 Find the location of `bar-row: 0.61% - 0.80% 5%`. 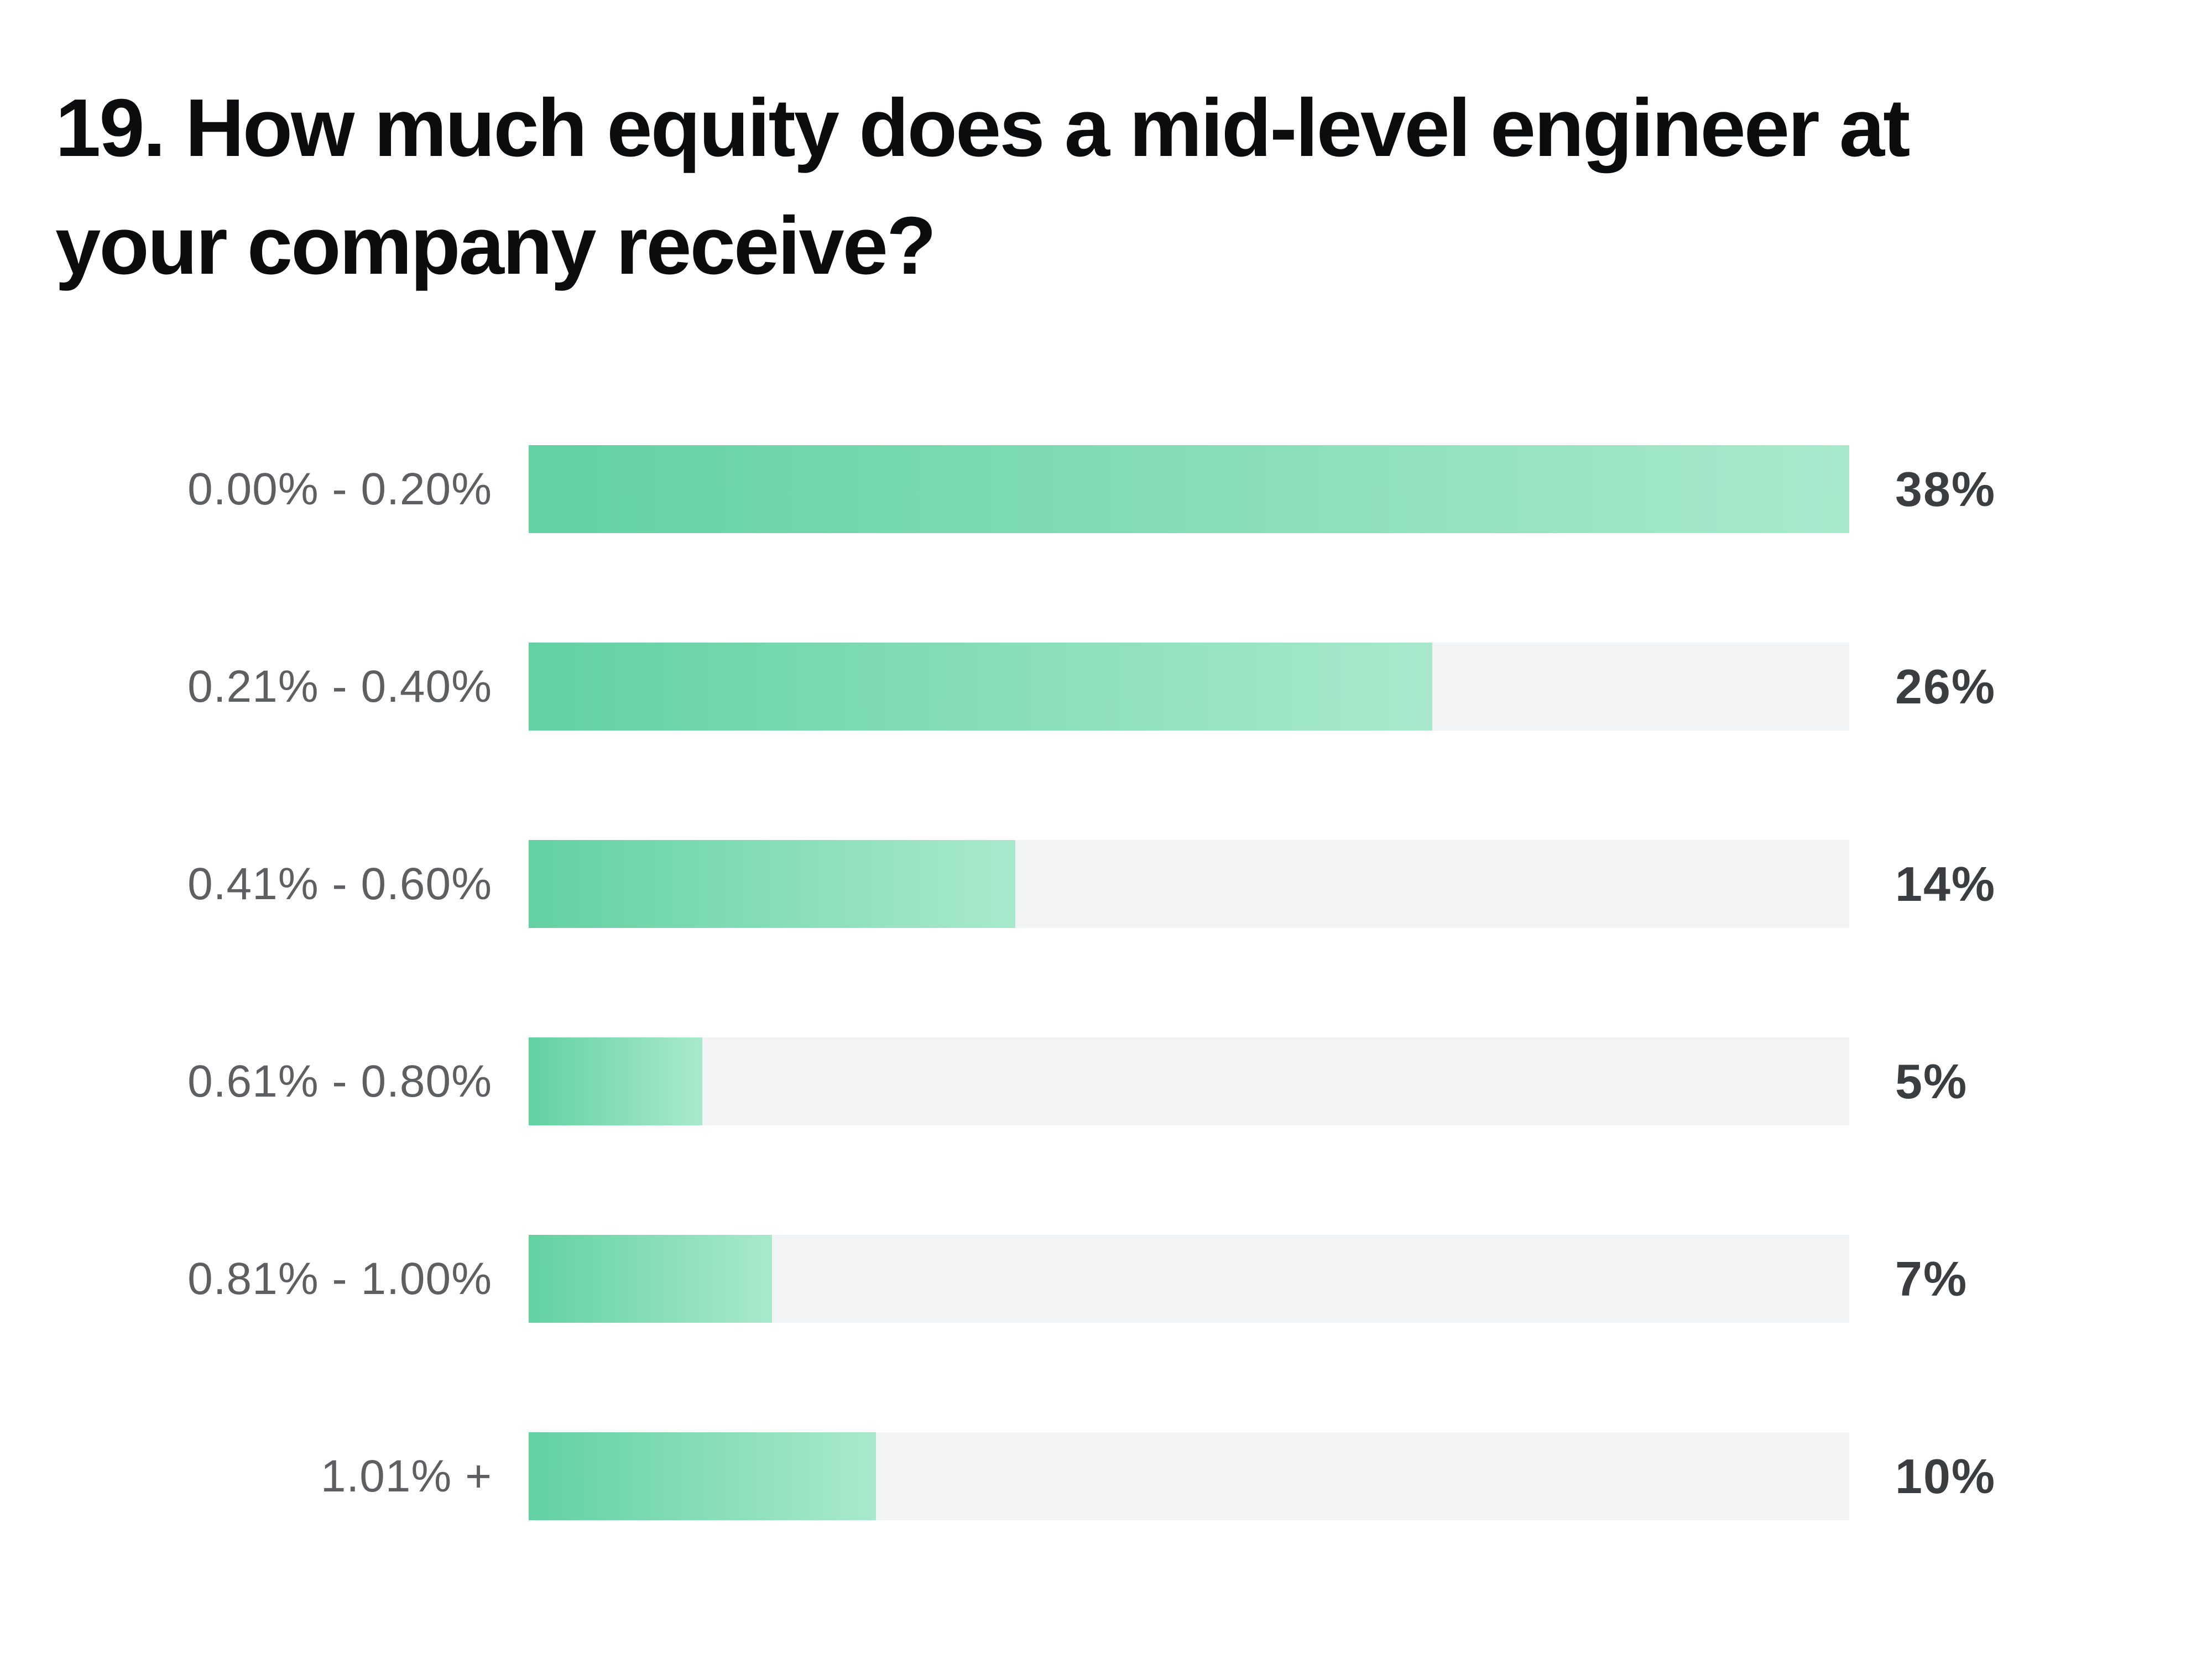

bar-row: 0.61% - 0.80% 5% is located at coordinates (1123, 1081).